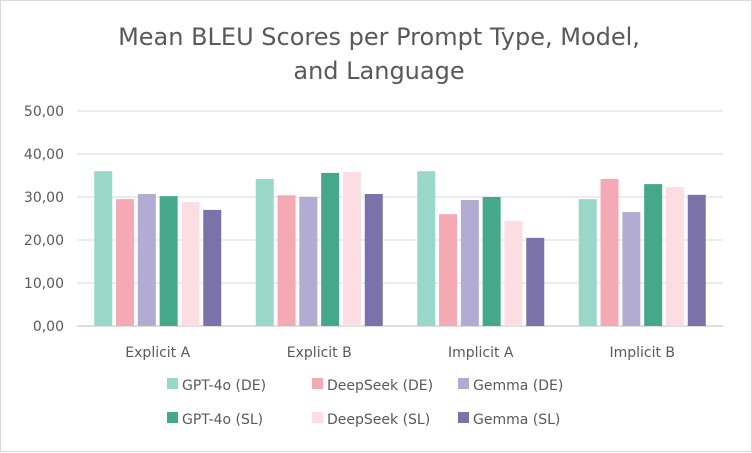 The width and height of the screenshot is (752, 453). Describe the element at coordinates (44, 155) in the screenshot. I see `y-tick-label: 40,00` at that location.